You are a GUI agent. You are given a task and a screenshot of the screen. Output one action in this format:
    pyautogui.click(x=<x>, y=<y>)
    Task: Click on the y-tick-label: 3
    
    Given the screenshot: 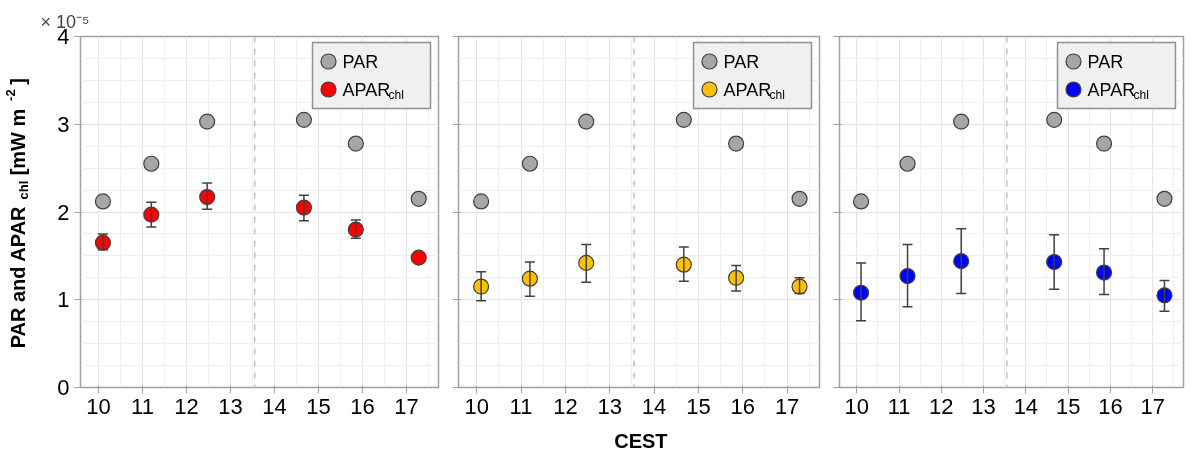 What is the action you would take?
    pyautogui.click(x=63, y=124)
    